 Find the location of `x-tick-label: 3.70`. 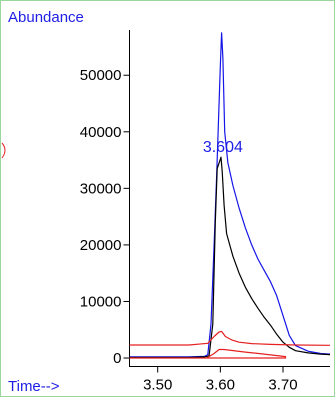

x-tick-label: 3.70 is located at coordinates (282, 385).